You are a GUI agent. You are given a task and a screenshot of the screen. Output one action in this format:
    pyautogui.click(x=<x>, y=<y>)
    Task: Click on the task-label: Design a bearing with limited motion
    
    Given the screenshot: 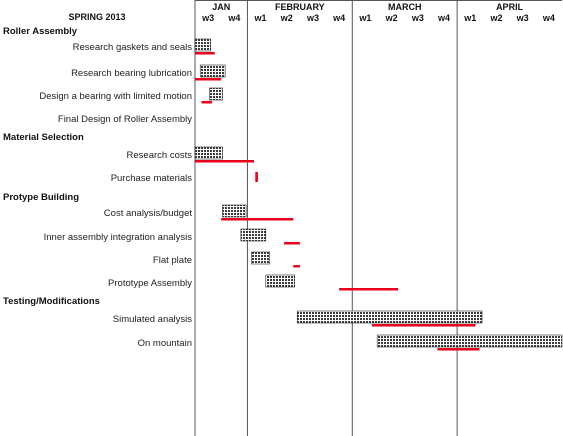 What is the action you would take?
    pyautogui.click(x=115, y=96)
    